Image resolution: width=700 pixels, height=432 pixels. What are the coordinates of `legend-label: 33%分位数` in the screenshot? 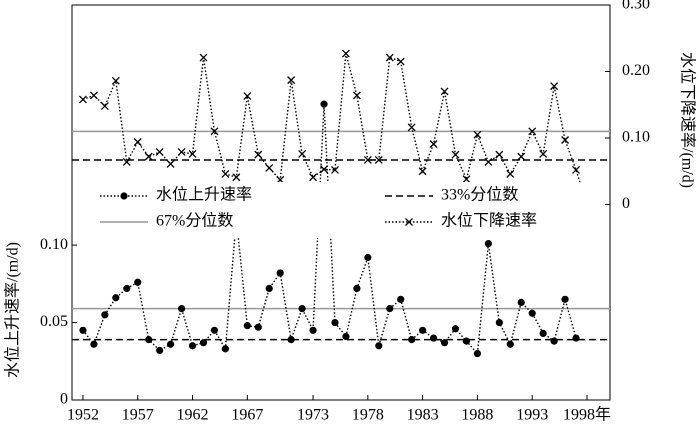 It's located at (479, 195).